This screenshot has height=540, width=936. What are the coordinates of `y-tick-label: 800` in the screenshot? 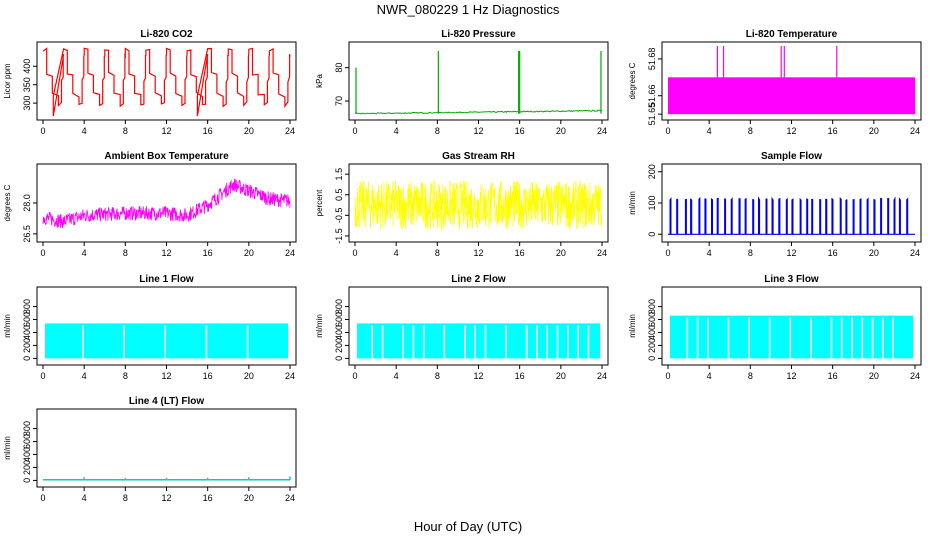 It's located at (339, 306).